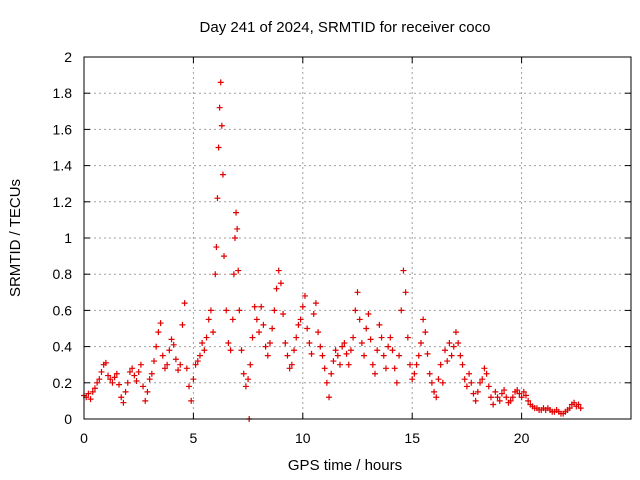 The image size is (640, 480). I want to click on x-axis-label: GPS time / hours, so click(345, 465).